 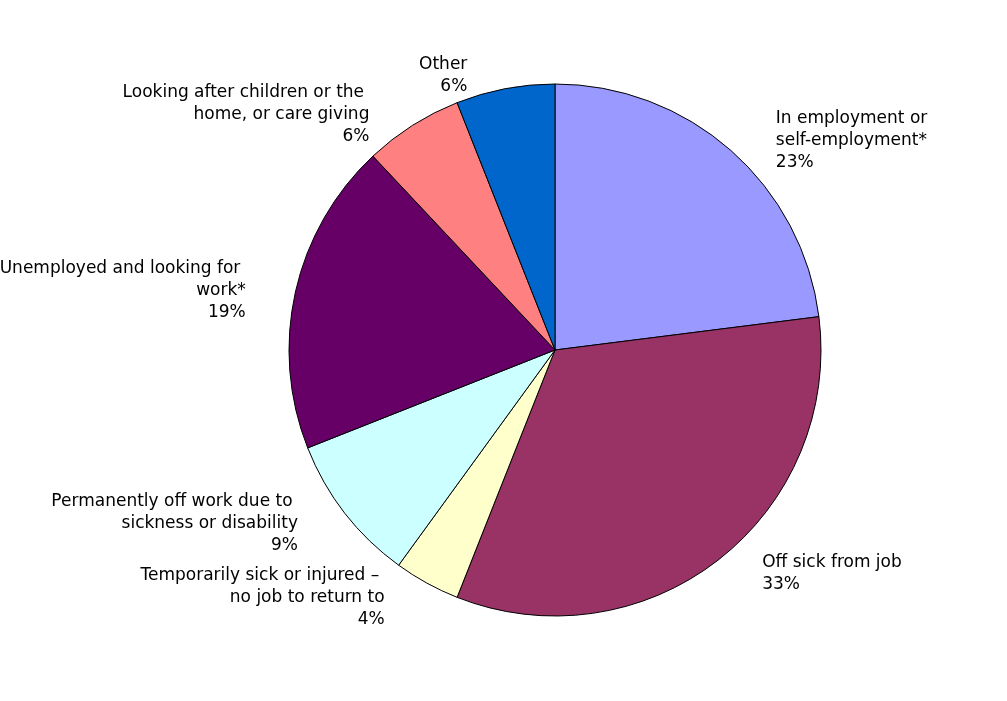 What do you see at coordinates (794, 161) in the screenshot?
I see `data-label: 23%` at bounding box center [794, 161].